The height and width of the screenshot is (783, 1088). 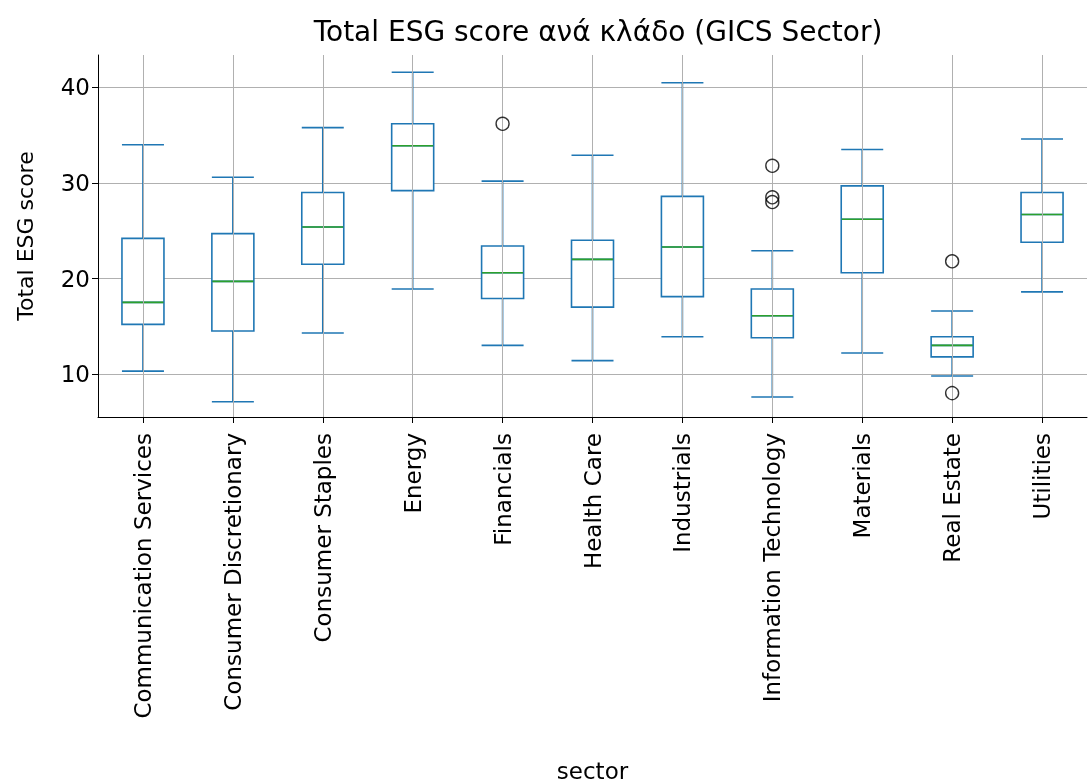 What do you see at coordinates (75, 87) in the screenshot?
I see `y-tick-label: 40` at bounding box center [75, 87].